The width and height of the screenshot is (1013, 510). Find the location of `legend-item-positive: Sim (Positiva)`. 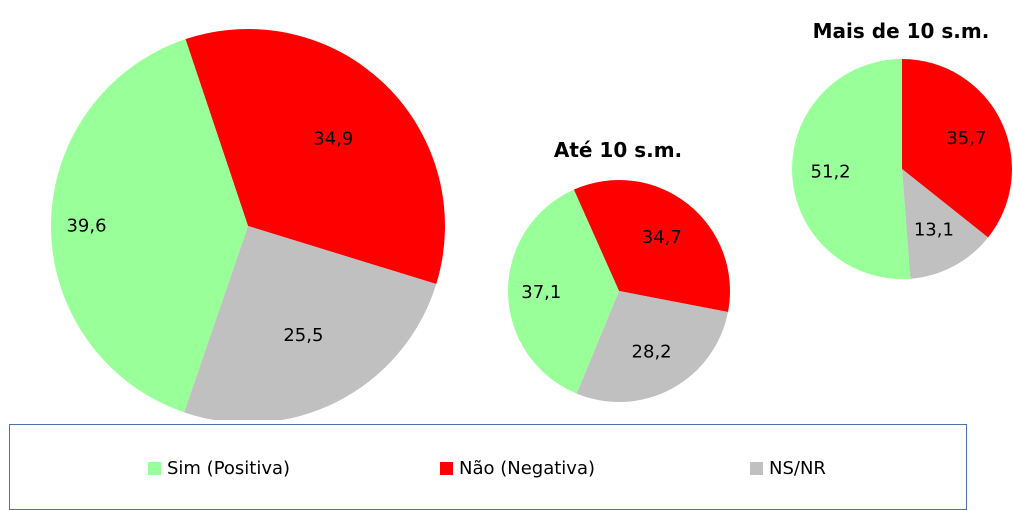

legend-item-positive: Sim (Positiva) is located at coordinates (219, 468).